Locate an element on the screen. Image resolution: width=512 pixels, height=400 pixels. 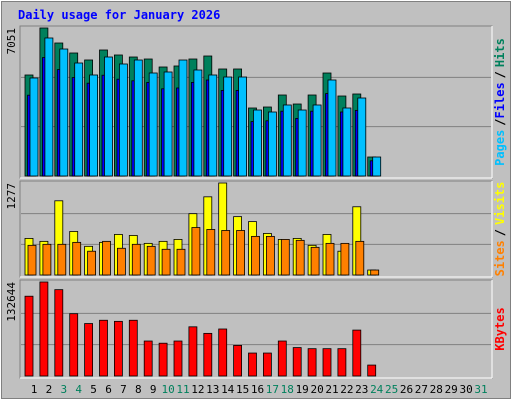
x-tick-label: 27 is located at coordinates (421, 389).